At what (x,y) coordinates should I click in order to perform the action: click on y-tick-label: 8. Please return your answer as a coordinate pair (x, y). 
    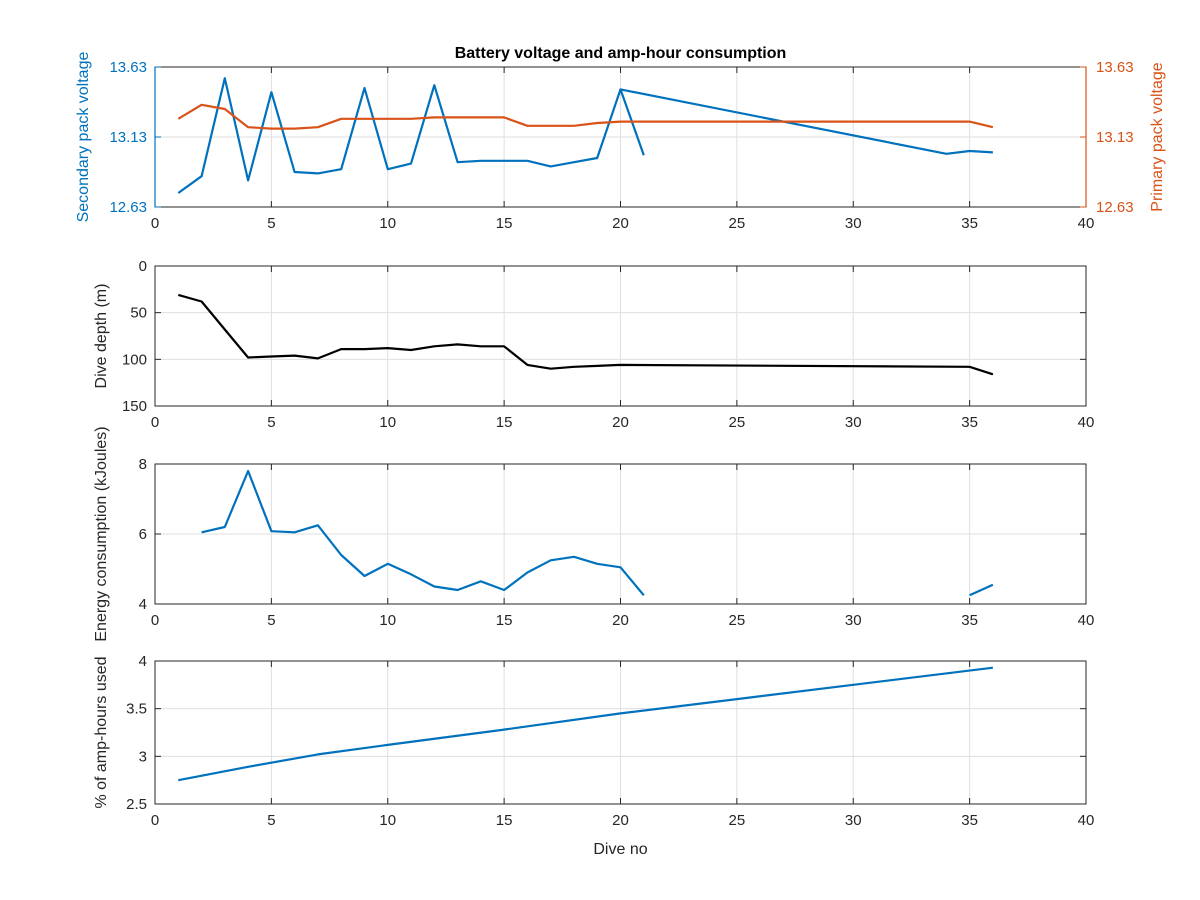
    Looking at the image, I should click on (143, 464).